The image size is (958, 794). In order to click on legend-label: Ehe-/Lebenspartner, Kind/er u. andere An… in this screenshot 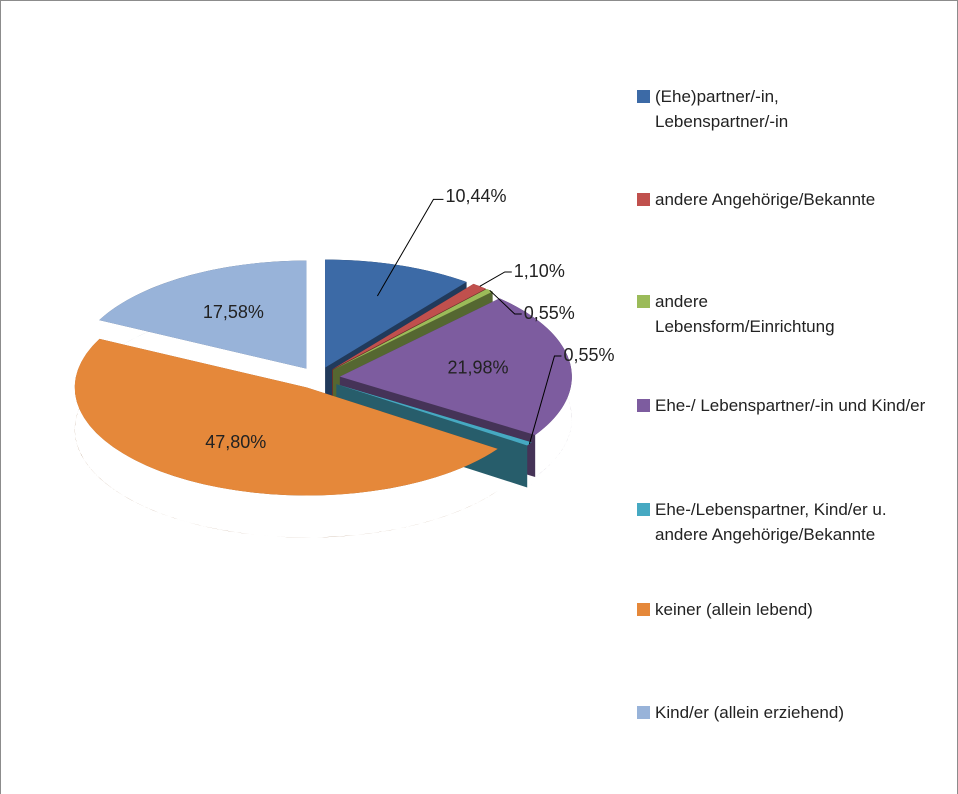, I will do `click(771, 522)`.